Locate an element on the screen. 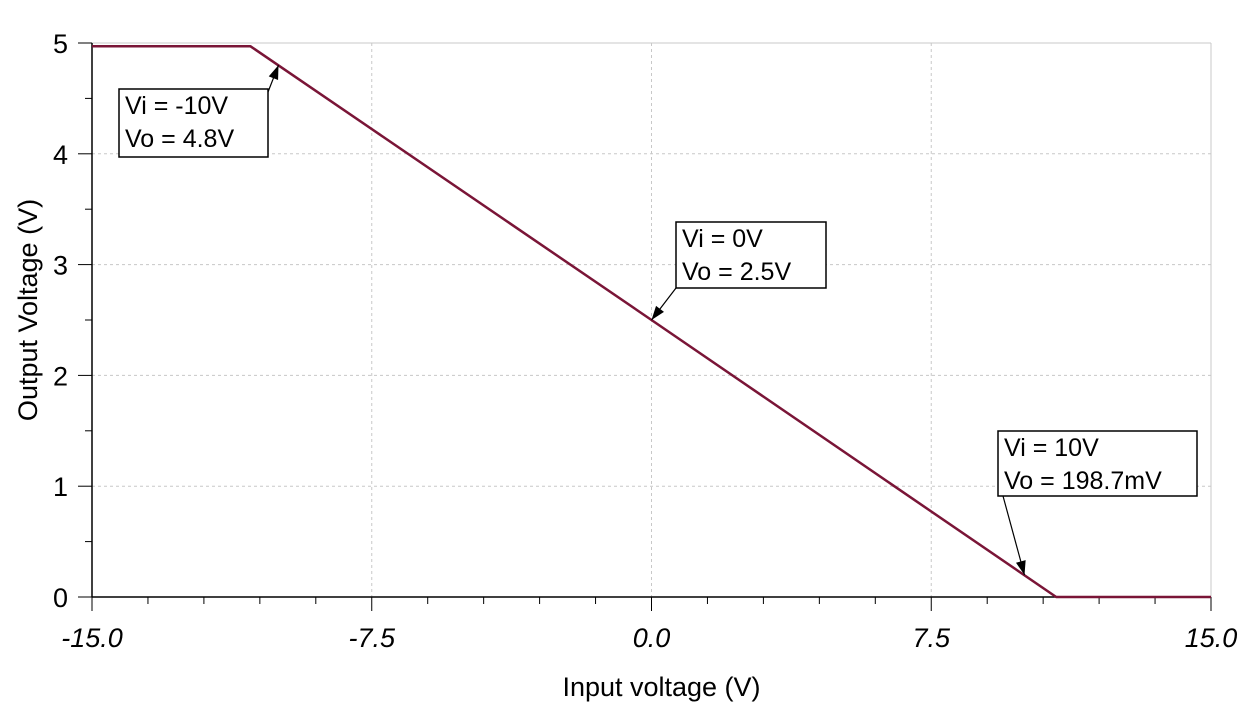 The width and height of the screenshot is (1260, 725). annotation-callout: Vi = -10V Vo = 4.8V is located at coordinates (199, 111).